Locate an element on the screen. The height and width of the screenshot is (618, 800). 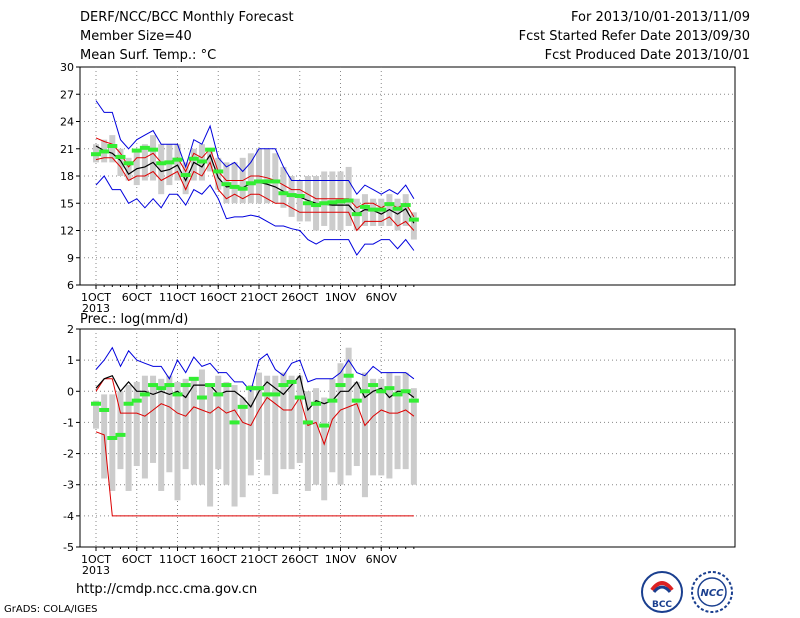
grads-credit: GrADS: COLA/IGES is located at coordinates (51, 609).